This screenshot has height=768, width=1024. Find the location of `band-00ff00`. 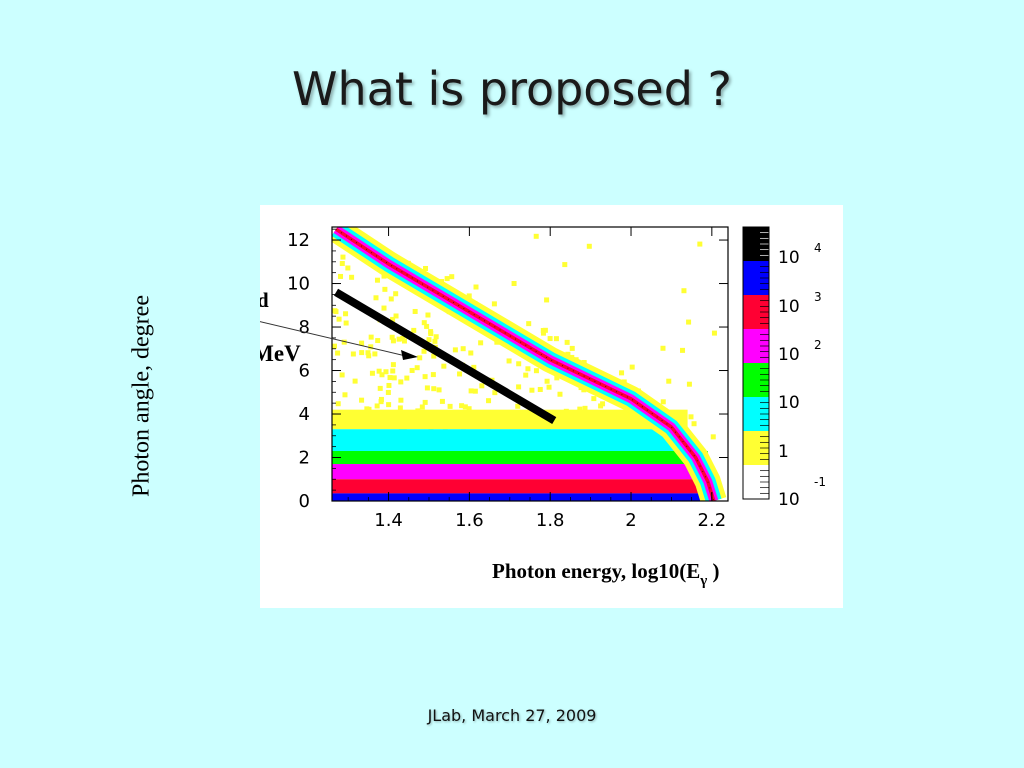

band-00ff00 is located at coordinates (520, 457).